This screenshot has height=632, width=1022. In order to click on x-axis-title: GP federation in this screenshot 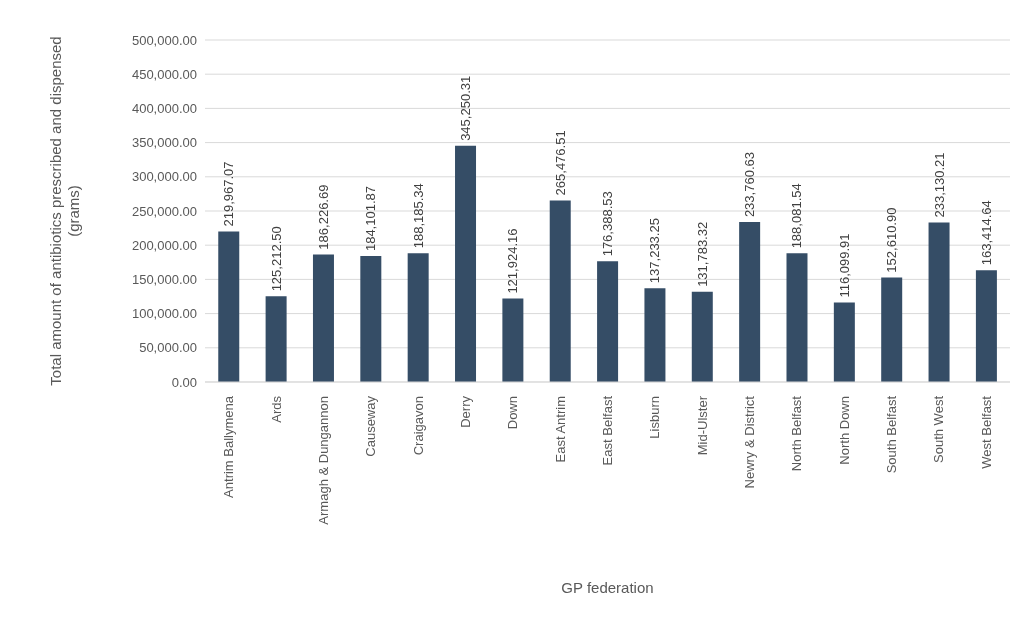, I will do `click(607, 587)`.